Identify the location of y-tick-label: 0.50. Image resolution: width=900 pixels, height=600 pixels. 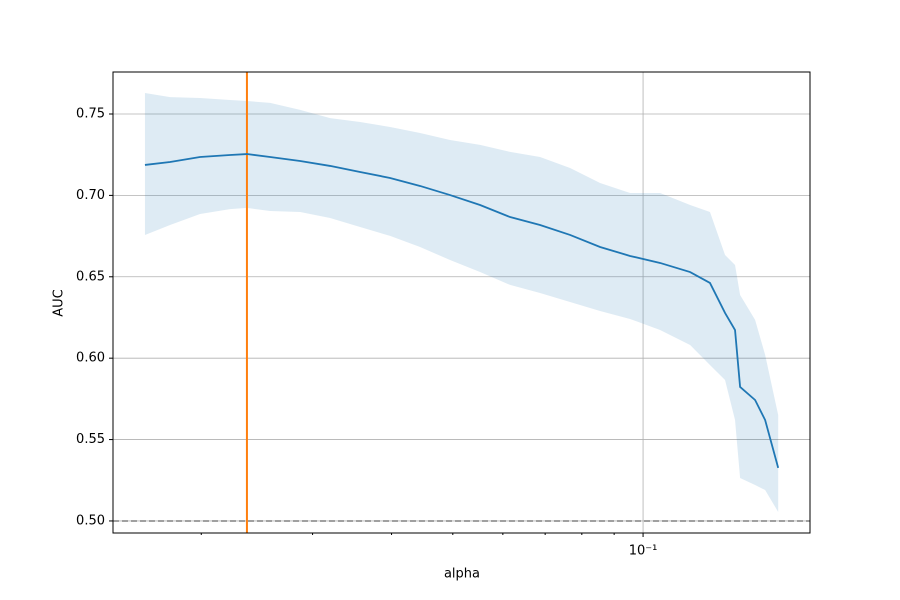
(90, 520).